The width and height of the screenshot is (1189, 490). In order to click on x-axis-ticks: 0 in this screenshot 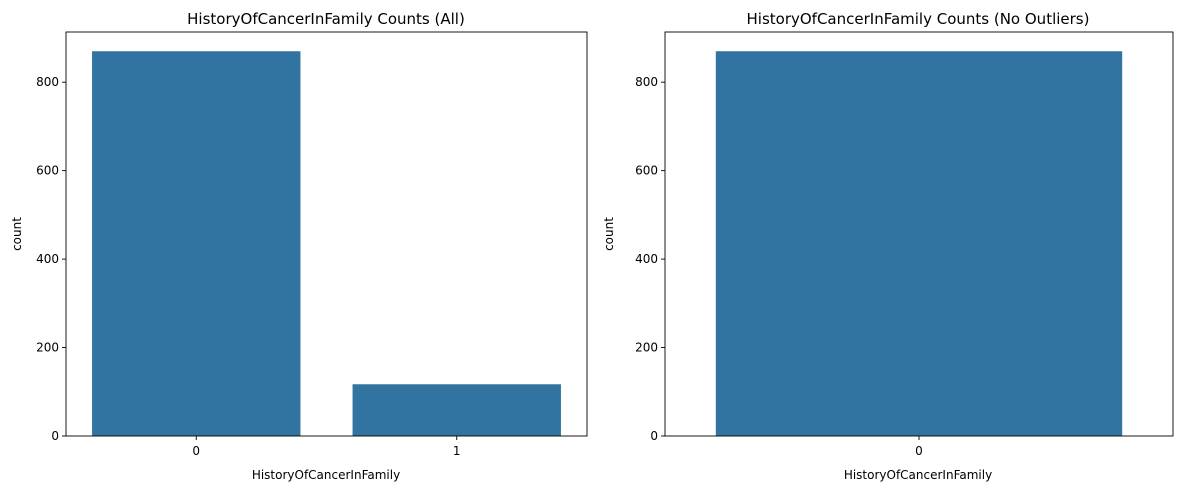, I will do `click(919, 447)`.